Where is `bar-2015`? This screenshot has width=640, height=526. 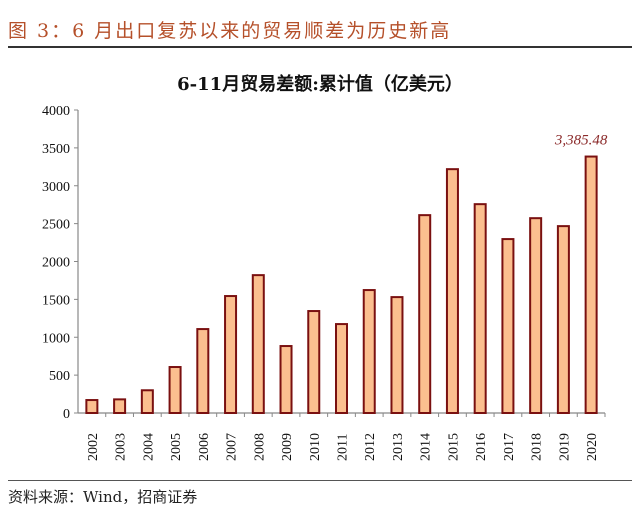 bar-2015 is located at coordinates (452, 291).